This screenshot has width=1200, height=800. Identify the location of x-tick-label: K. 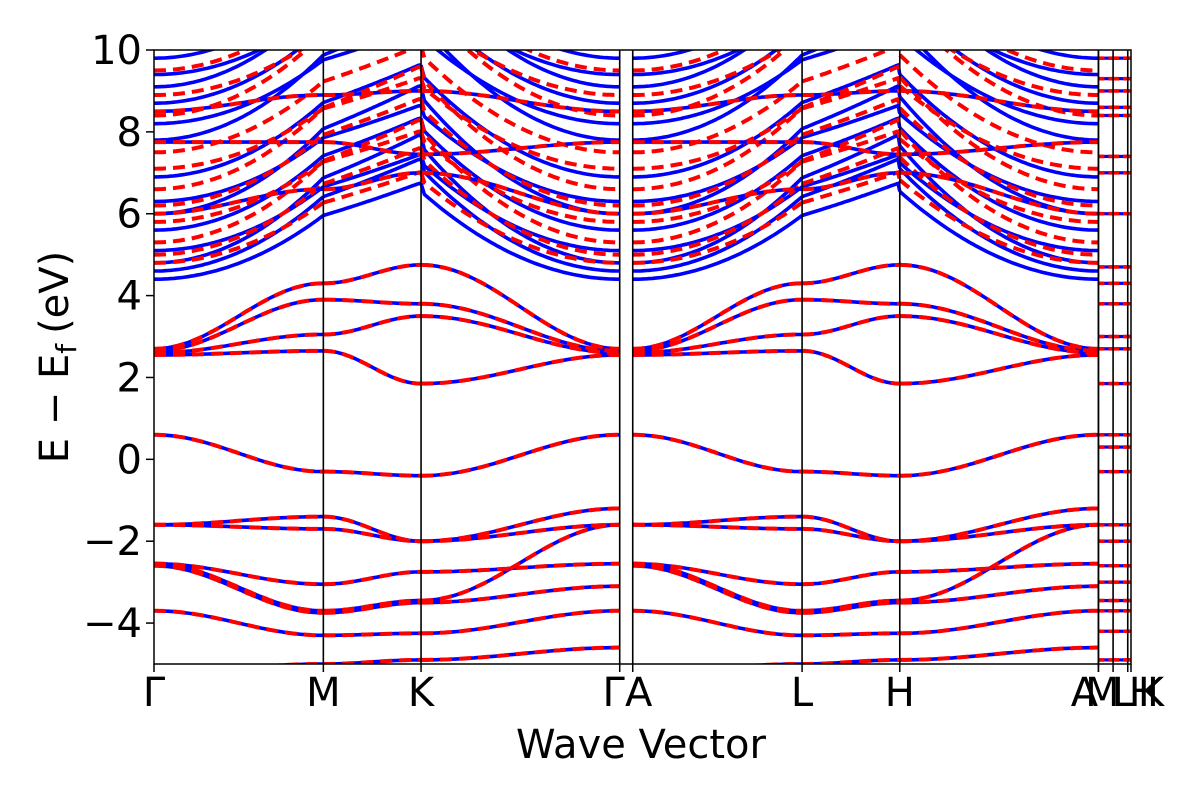
(1152, 693).